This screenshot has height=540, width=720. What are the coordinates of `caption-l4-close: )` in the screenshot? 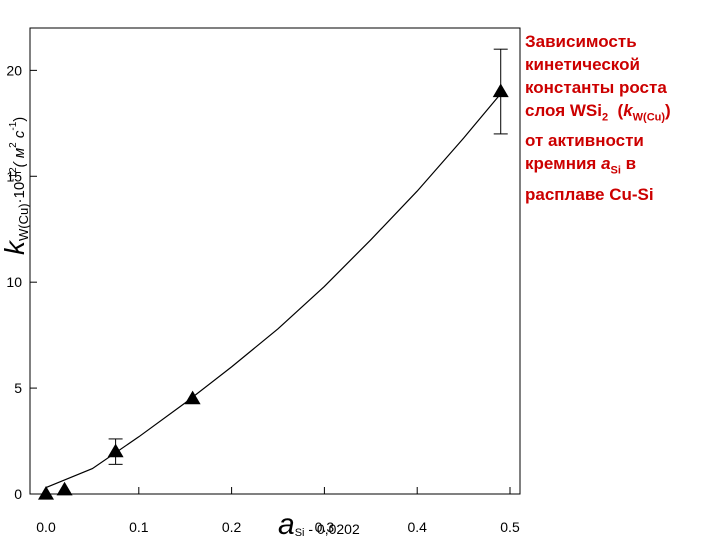 It's located at (668, 110).